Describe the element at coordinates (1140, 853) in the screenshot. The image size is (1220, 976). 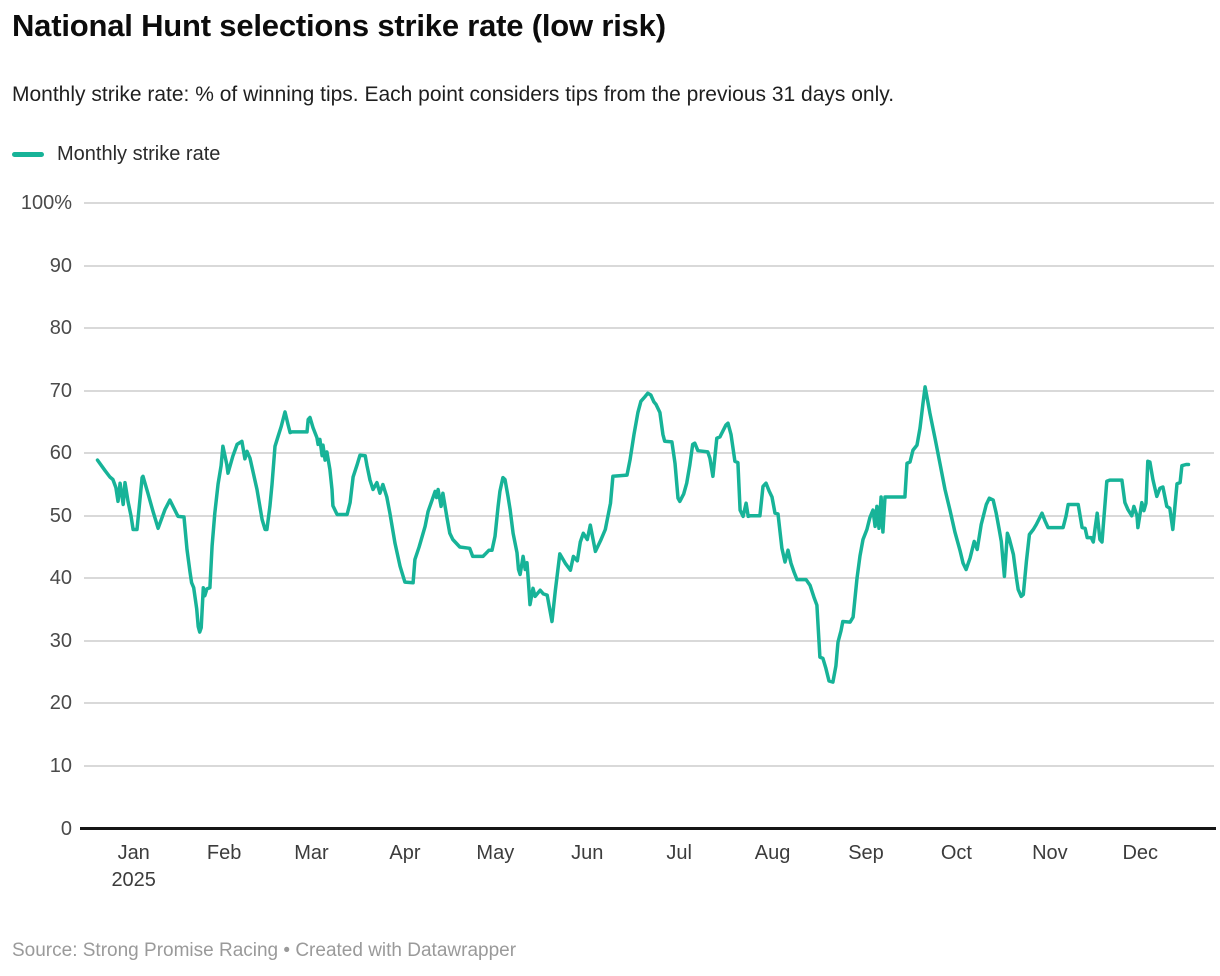
I see `x-tick-label: Dec` at that location.